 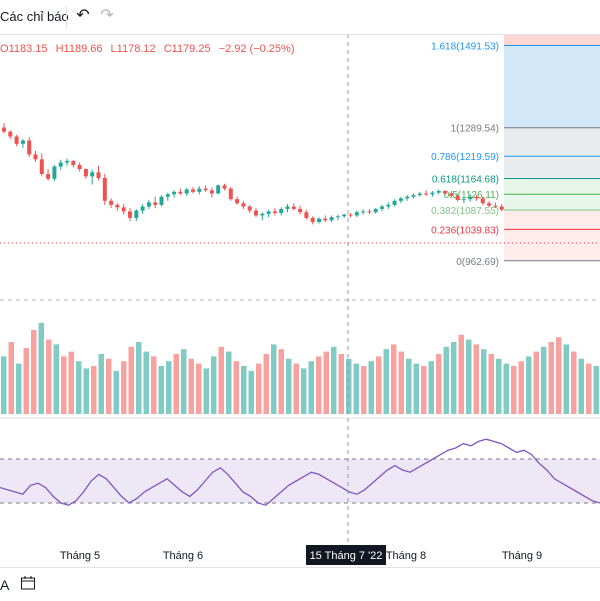 What do you see at coordinates (34, 16) in the screenshot?
I see `indicators-button: Các chỉ báo` at bounding box center [34, 16].